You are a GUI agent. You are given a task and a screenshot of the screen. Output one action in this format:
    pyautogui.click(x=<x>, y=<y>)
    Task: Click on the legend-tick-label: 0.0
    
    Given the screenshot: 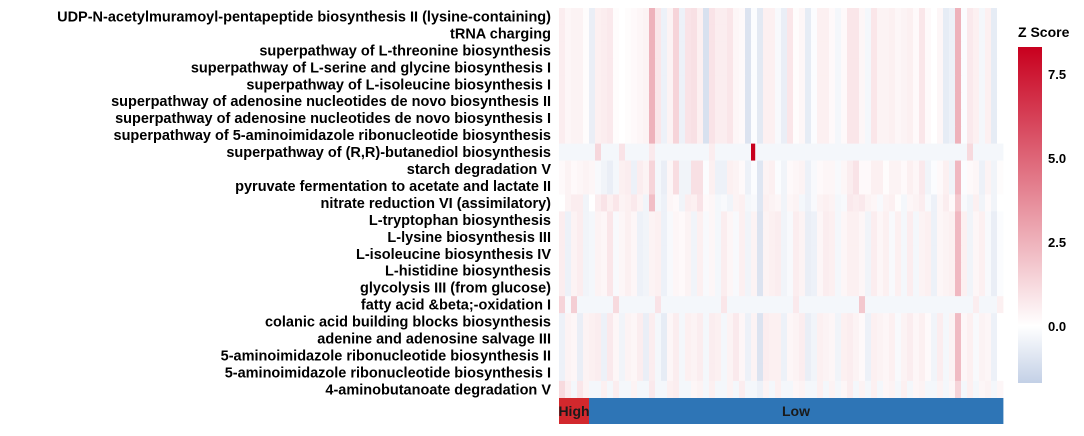 What is the action you would take?
    pyautogui.click(x=1057, y=326)
    